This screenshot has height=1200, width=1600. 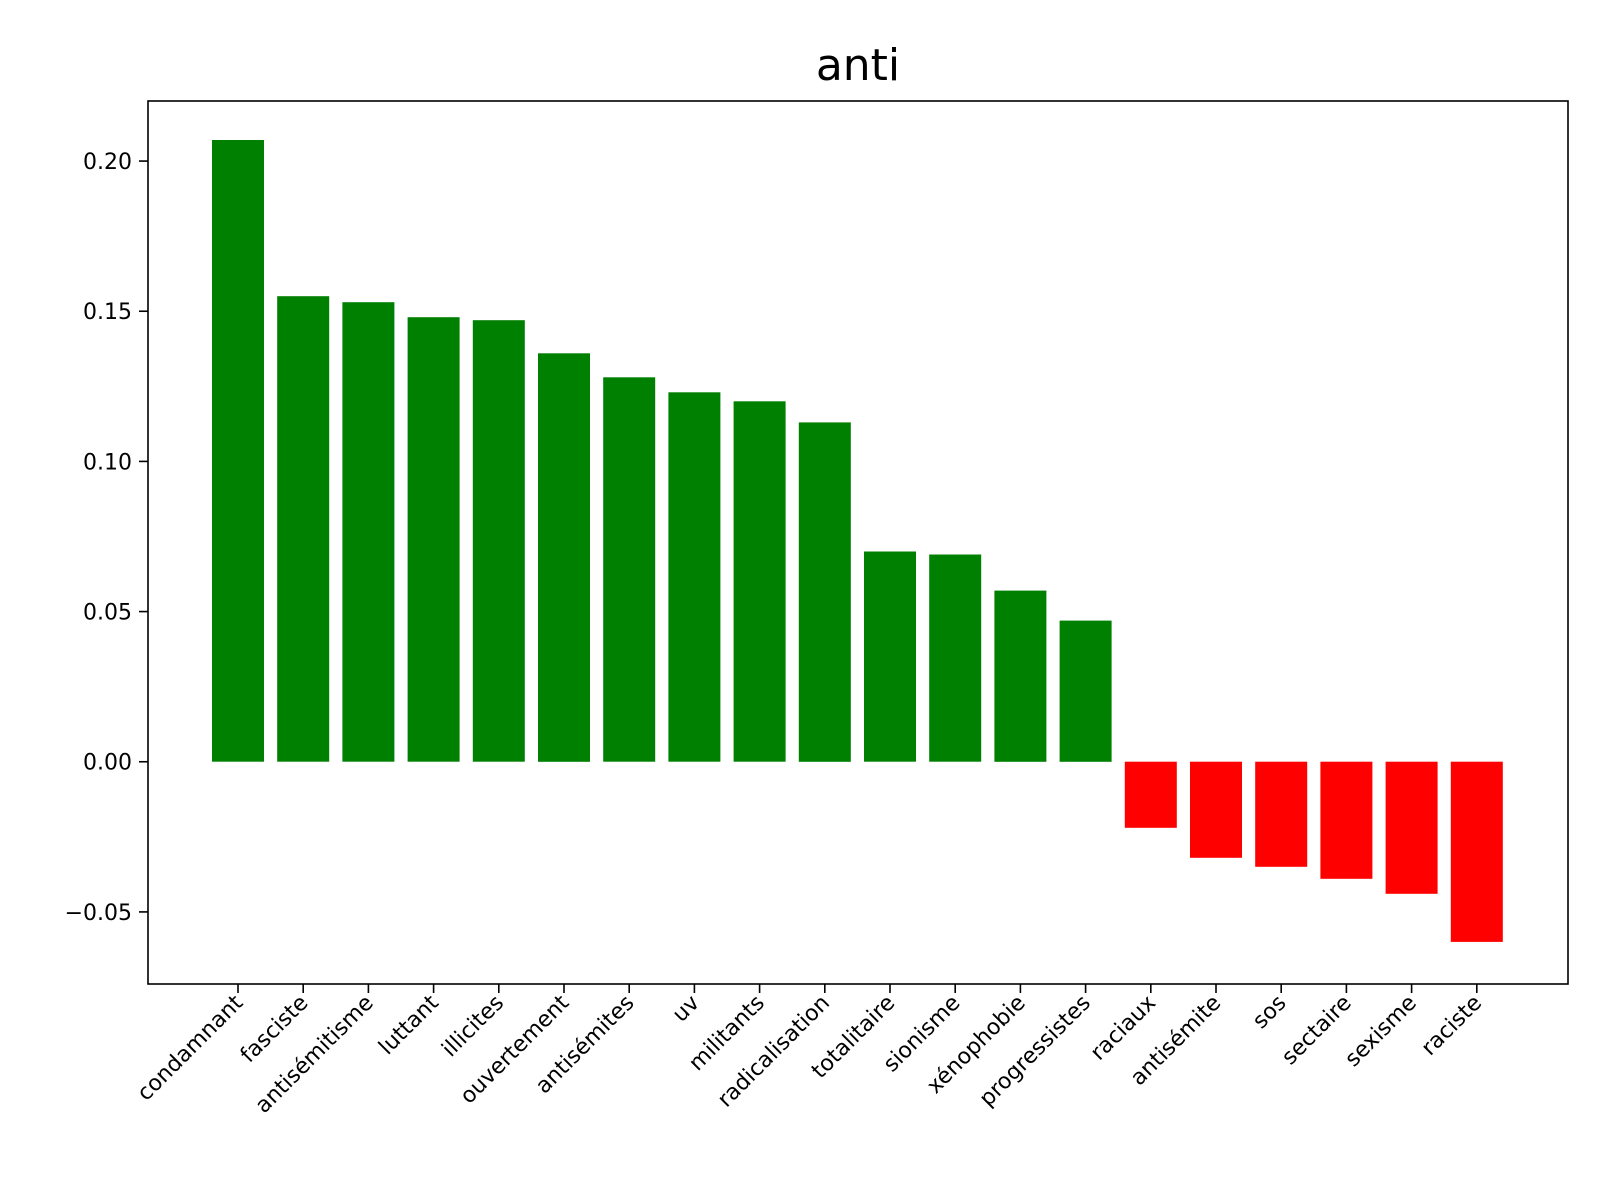 What do you see at coordinates (1346, 820) in the screenshot?
I see `bar-sectaire` at bounding box center [1346, 820].